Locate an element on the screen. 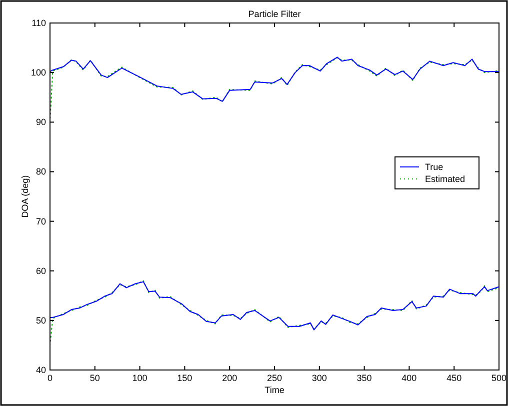 This screenshot has width=508, height=406. y-tick-label: 90 is located at coordinates (41, 122).